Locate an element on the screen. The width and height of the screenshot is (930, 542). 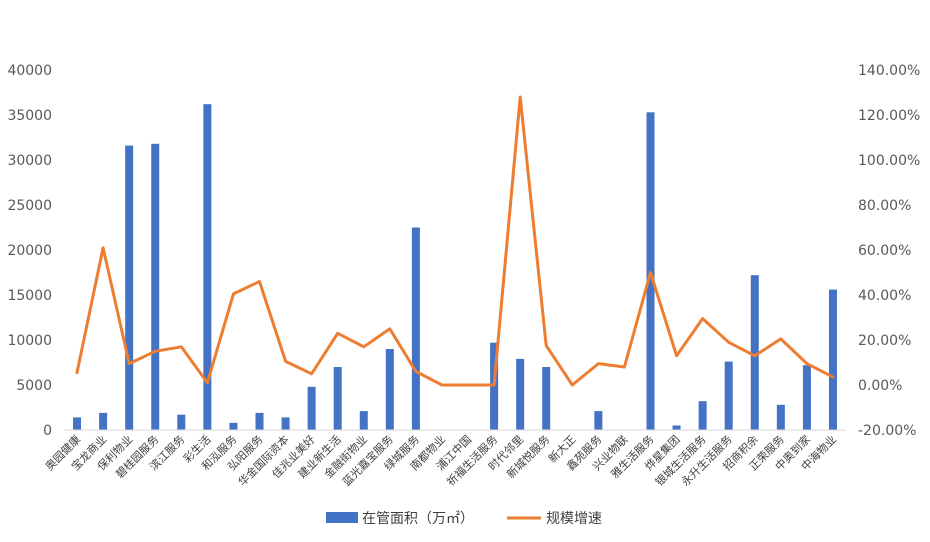
right-tick-label: -20.00% is located at coordinates (887, 431).